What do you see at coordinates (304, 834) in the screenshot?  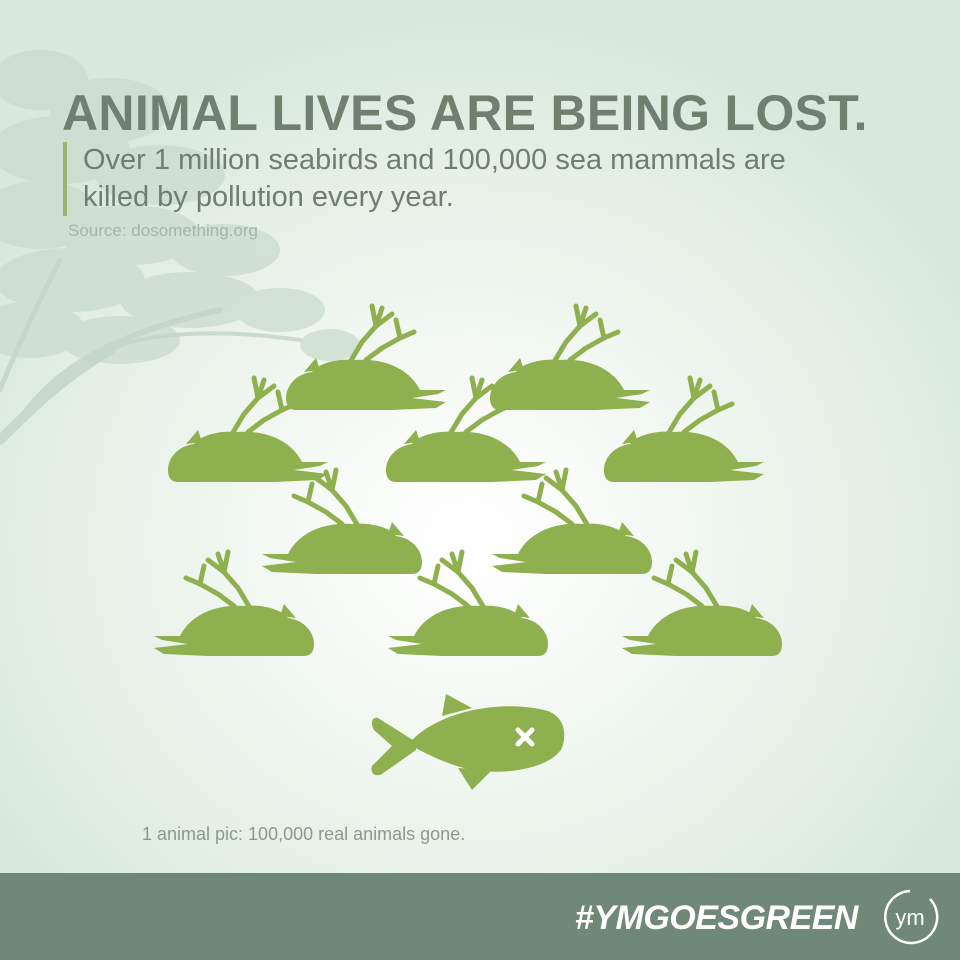 I see `scale-caption: 1 animal pic: 100,000 real animals gone.` at bounding box center [304, 834].